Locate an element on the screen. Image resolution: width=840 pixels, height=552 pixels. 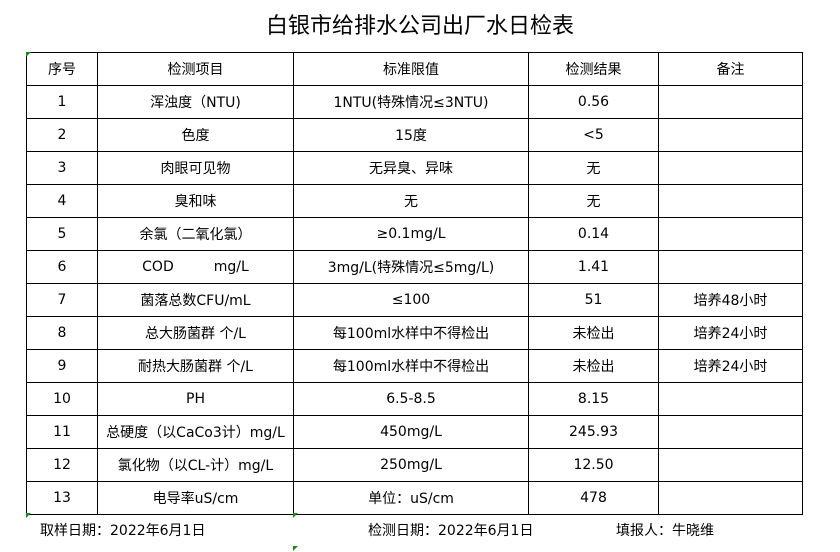
table-row: 1 浑浊度（NTU) 1NTU(特殊情况≤3NTU) 0.56 is located at coordinates (414, 102).